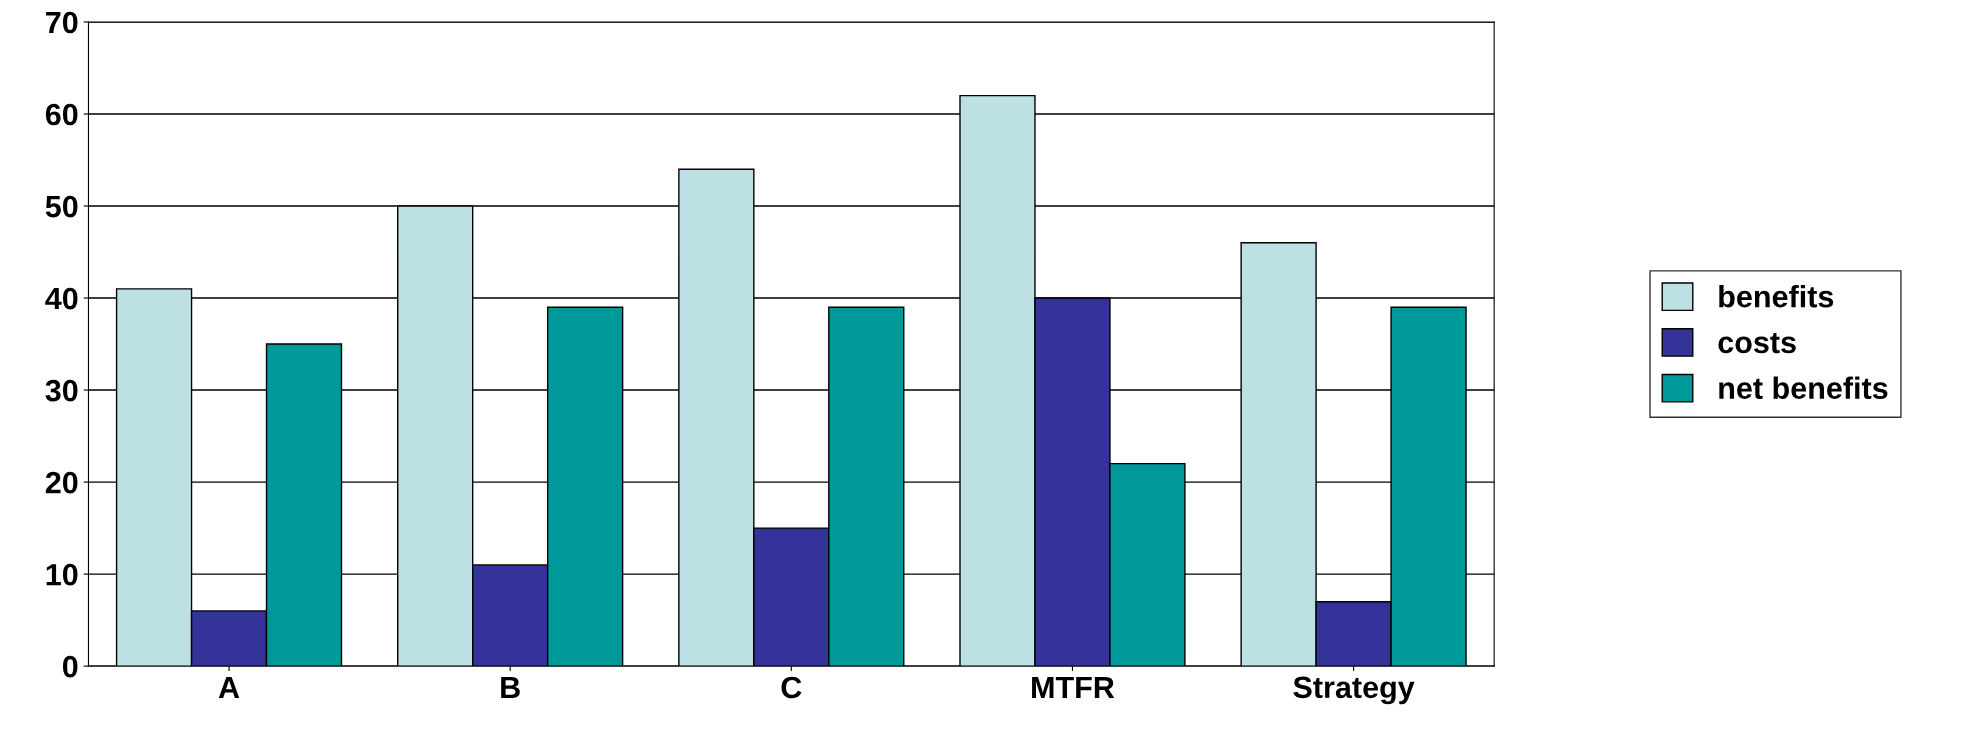  I want to click on y-tick-label: 60, so click(61, 114).